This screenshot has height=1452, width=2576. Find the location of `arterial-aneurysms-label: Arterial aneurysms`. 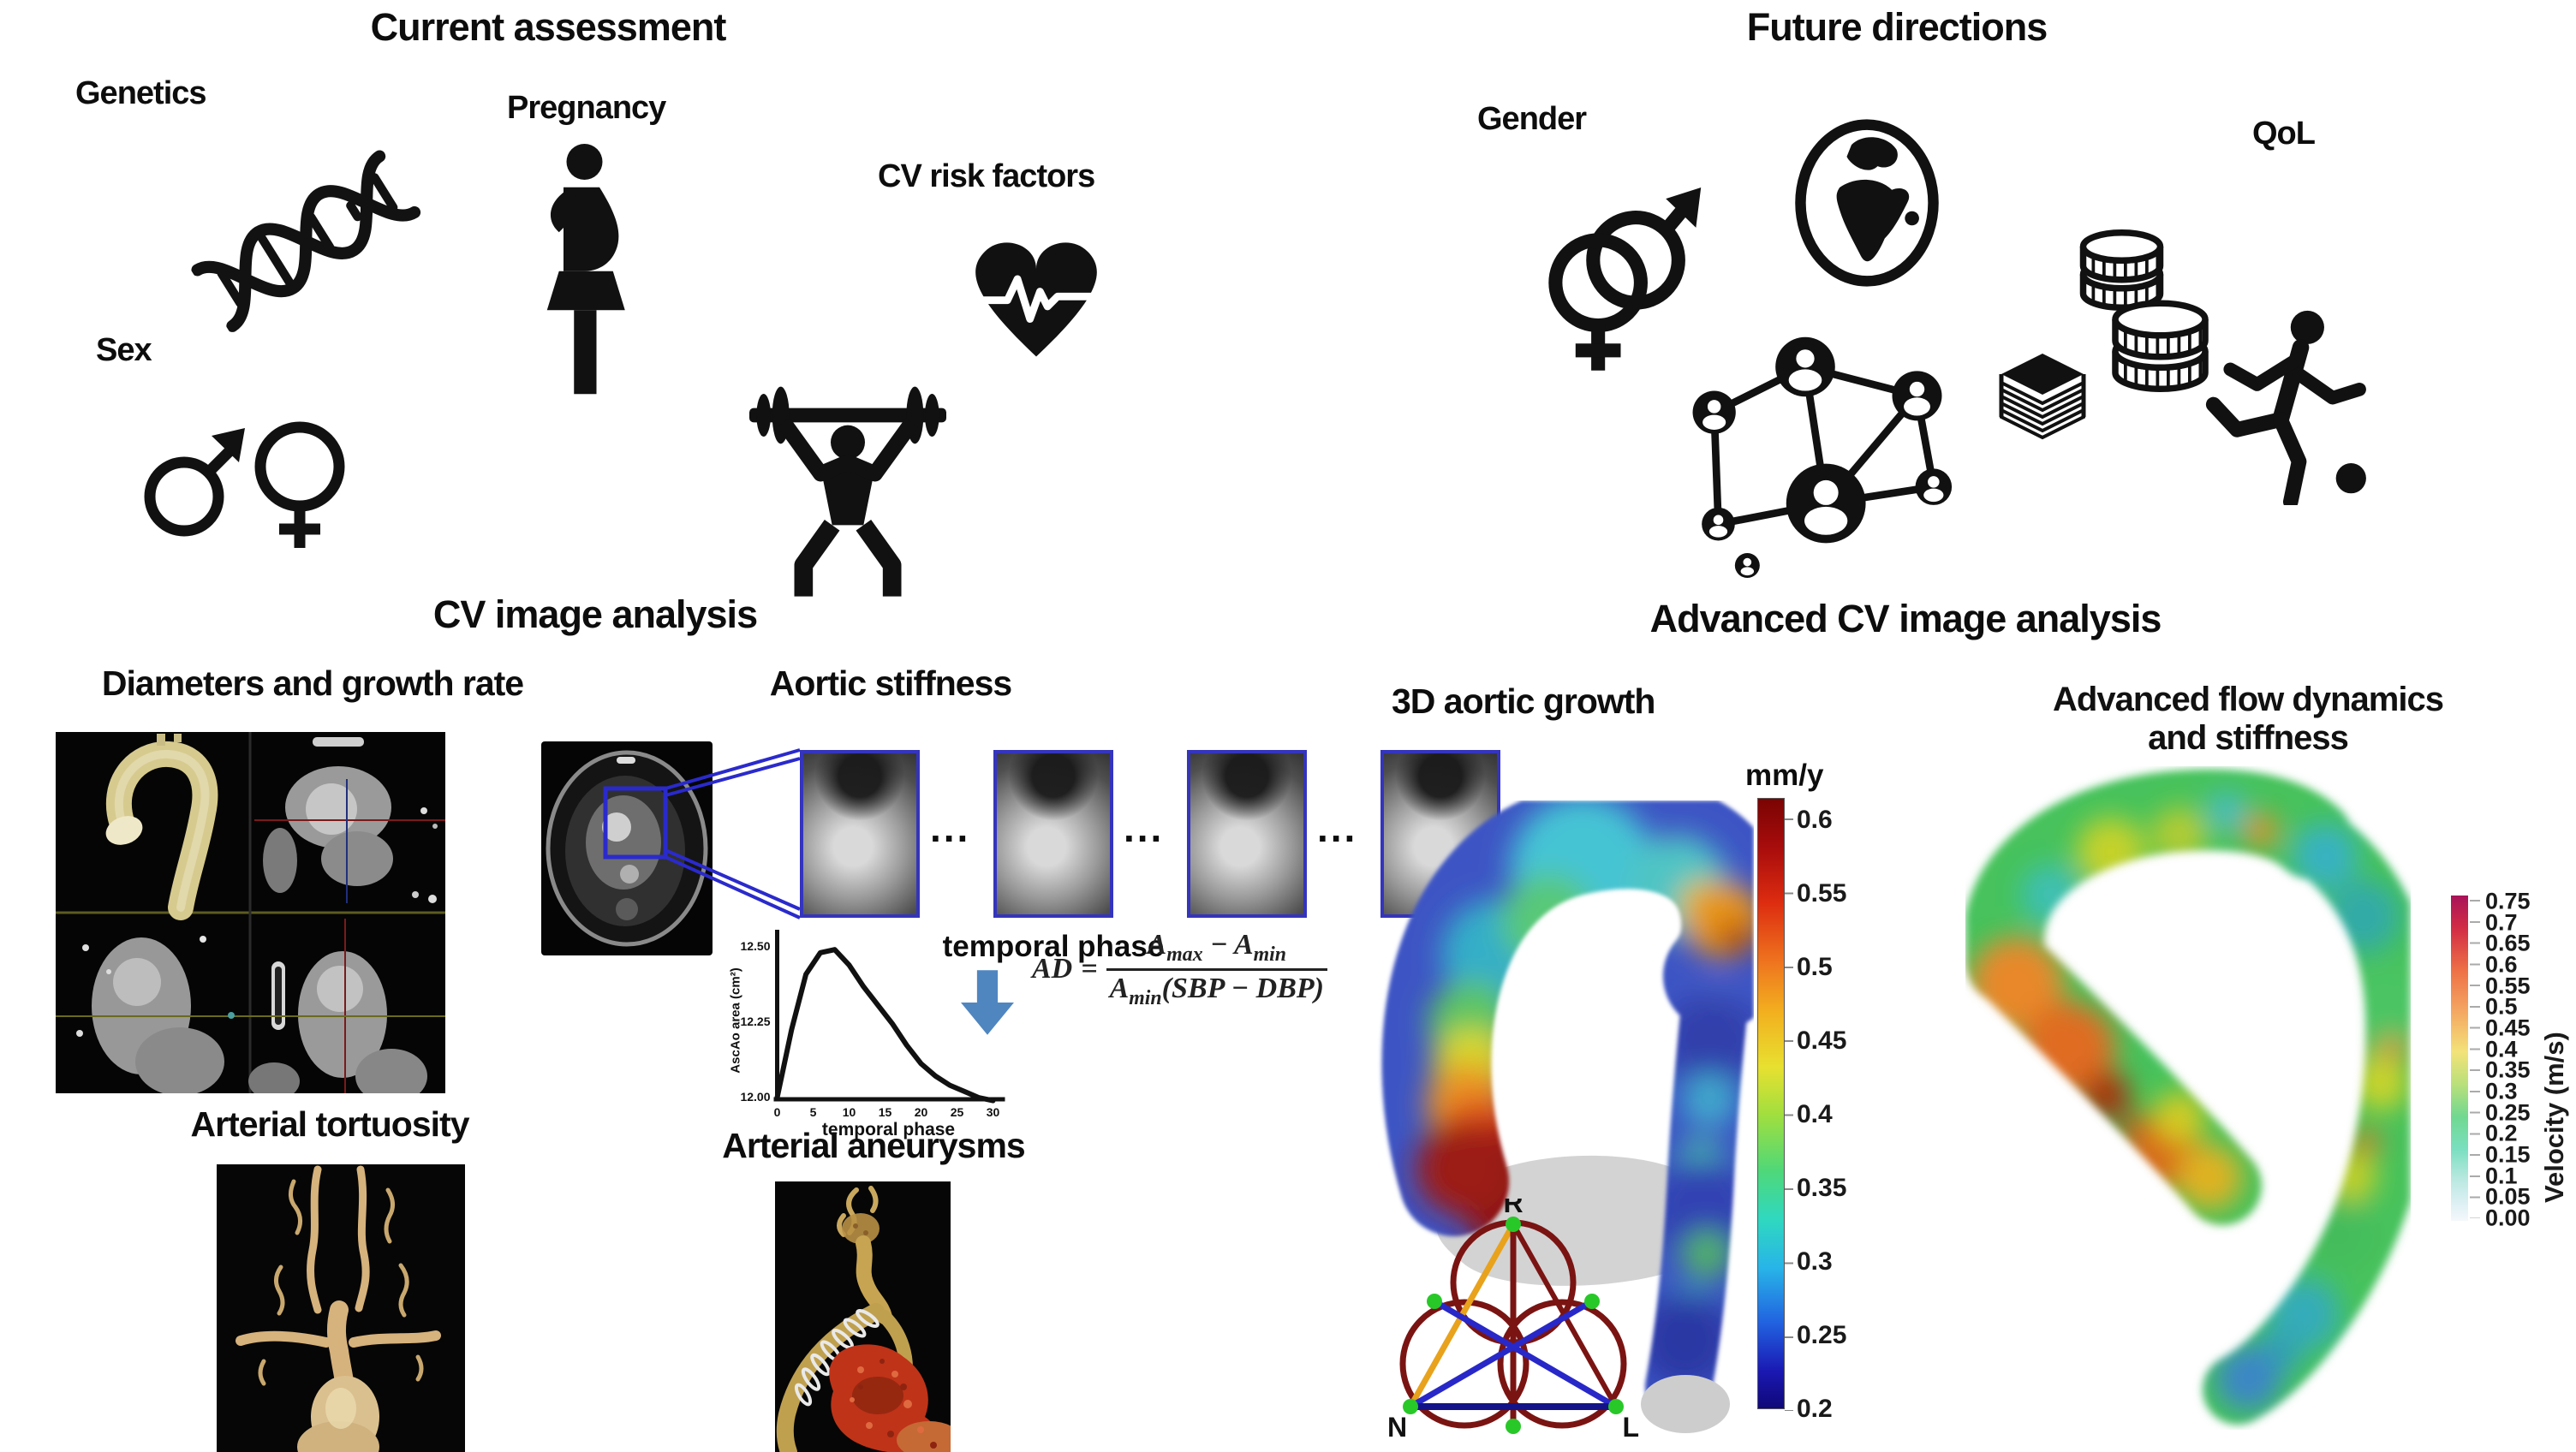

arterial-aneurysms-label: Arterial aneurysms is located at coordinates (873, 1145).